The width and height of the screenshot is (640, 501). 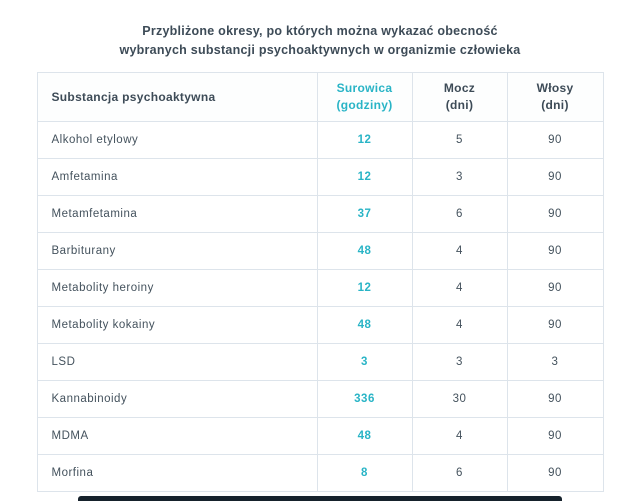 I want to click on substance-name: Morfina, so click(x=177, y=473).